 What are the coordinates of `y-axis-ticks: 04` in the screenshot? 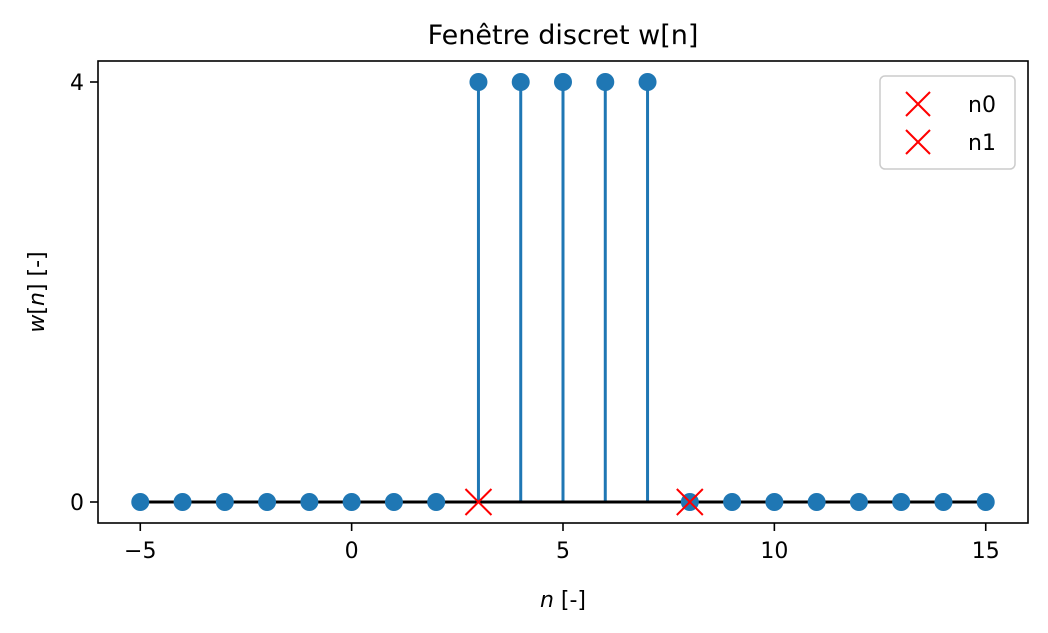 It's located at (84, 293).